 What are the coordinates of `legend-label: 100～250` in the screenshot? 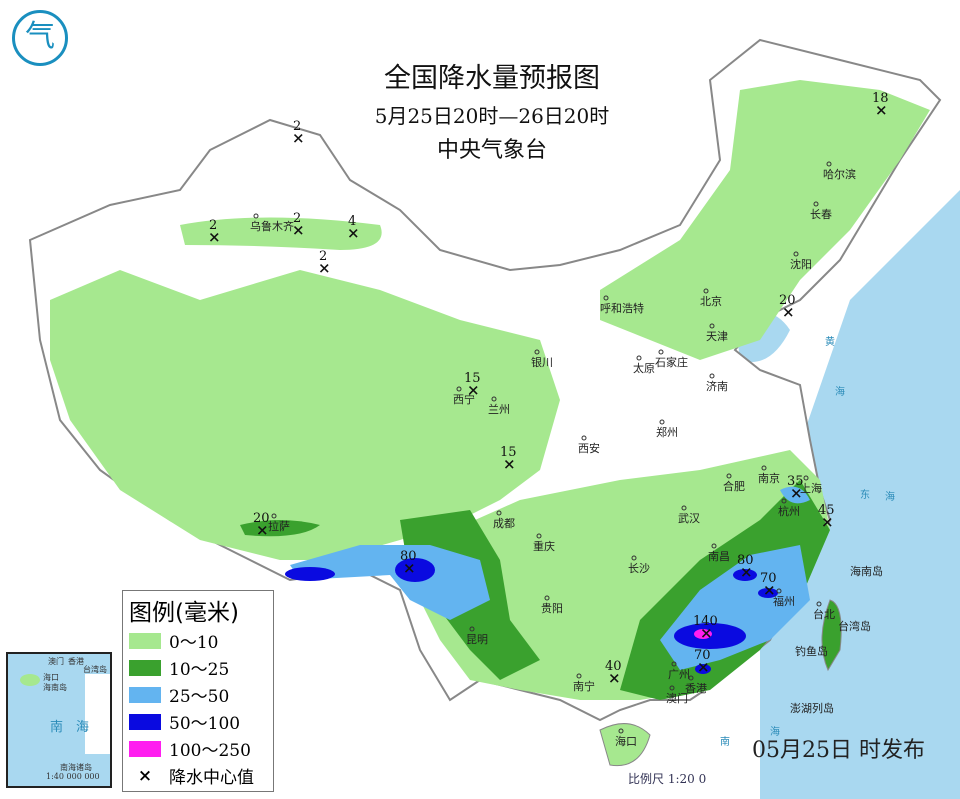 It's located at (210, 751).